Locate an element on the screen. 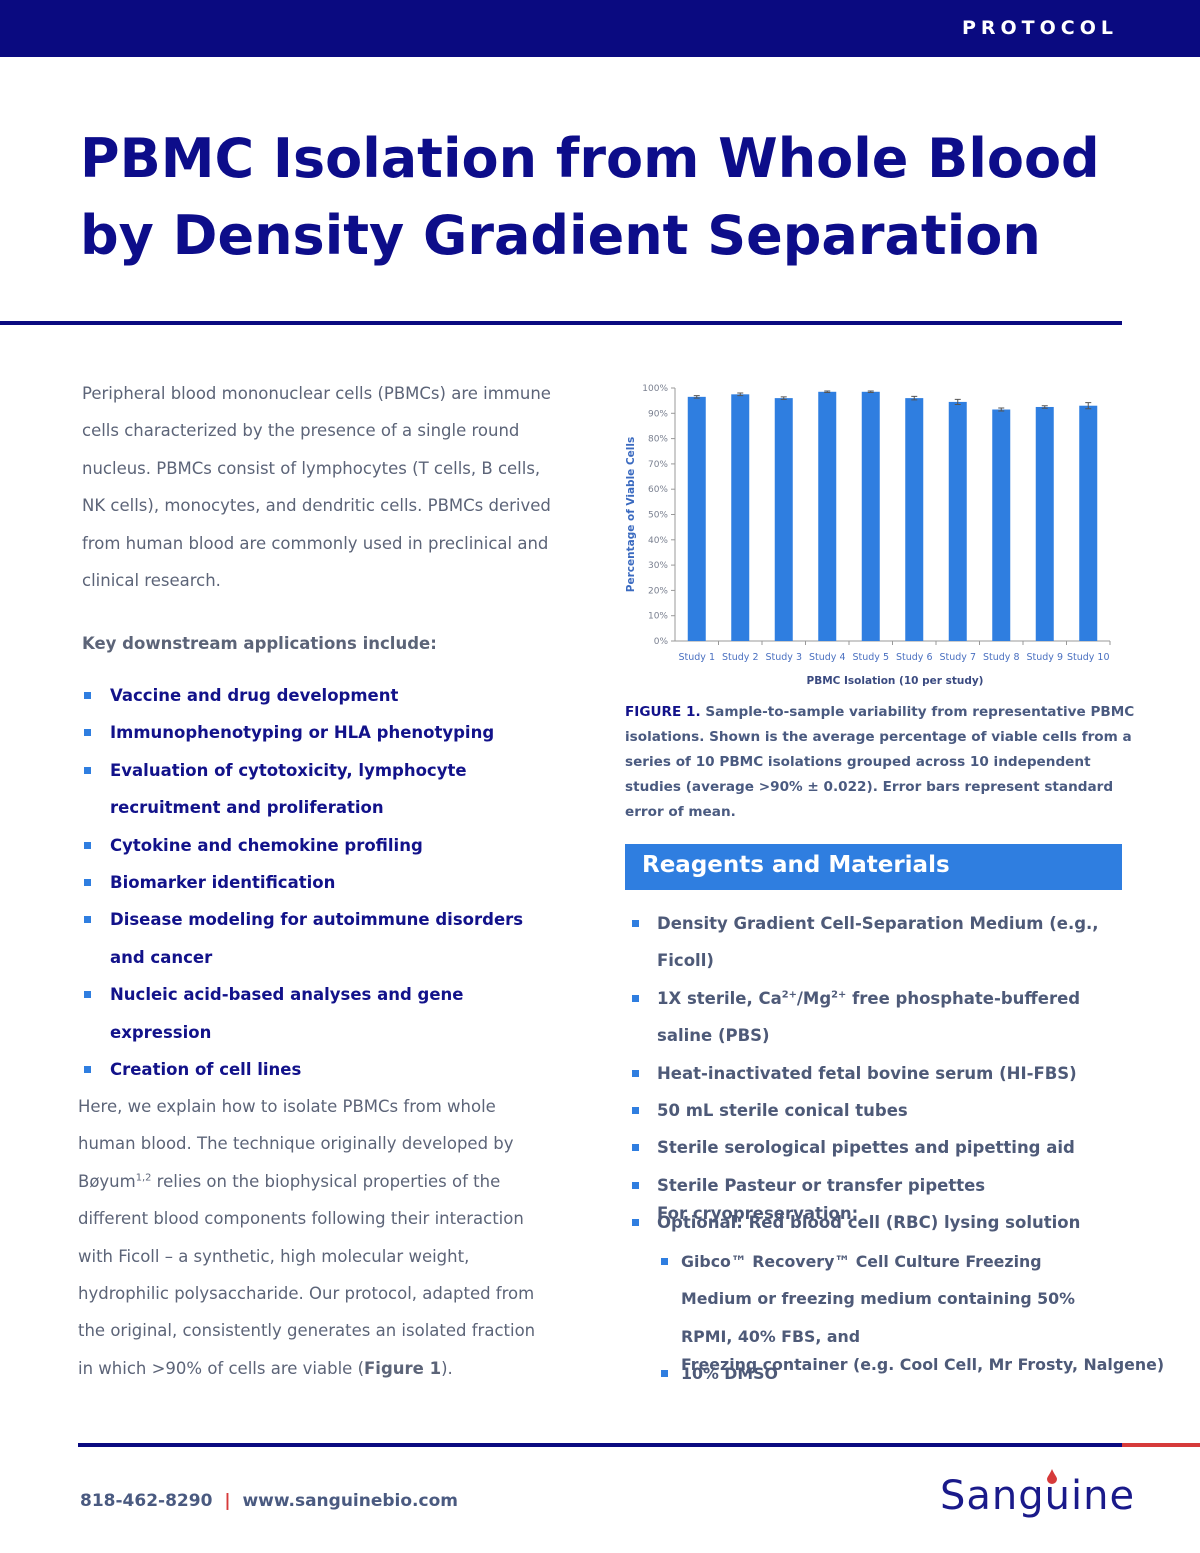 The height and width of the screenshot is (1553, 1200). item-text: Cytokine and chemokine profiling is located at coordinates (266, 845).